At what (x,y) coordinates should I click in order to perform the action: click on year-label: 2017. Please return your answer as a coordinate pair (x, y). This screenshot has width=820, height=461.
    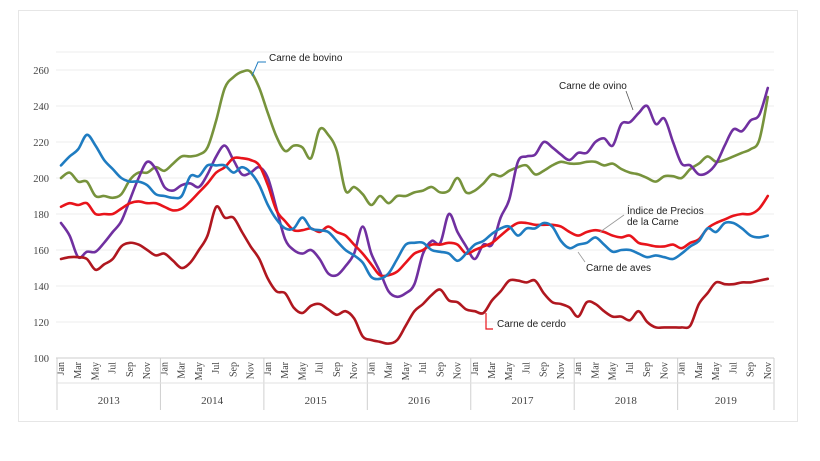
    Looking at the image, I should click on (522, 401).